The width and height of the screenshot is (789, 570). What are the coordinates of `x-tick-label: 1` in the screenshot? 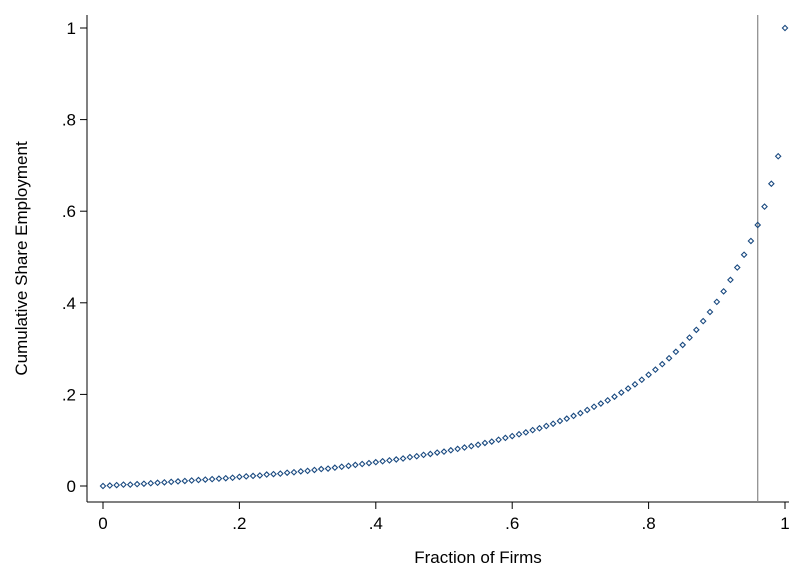 It's located at (784, 523).